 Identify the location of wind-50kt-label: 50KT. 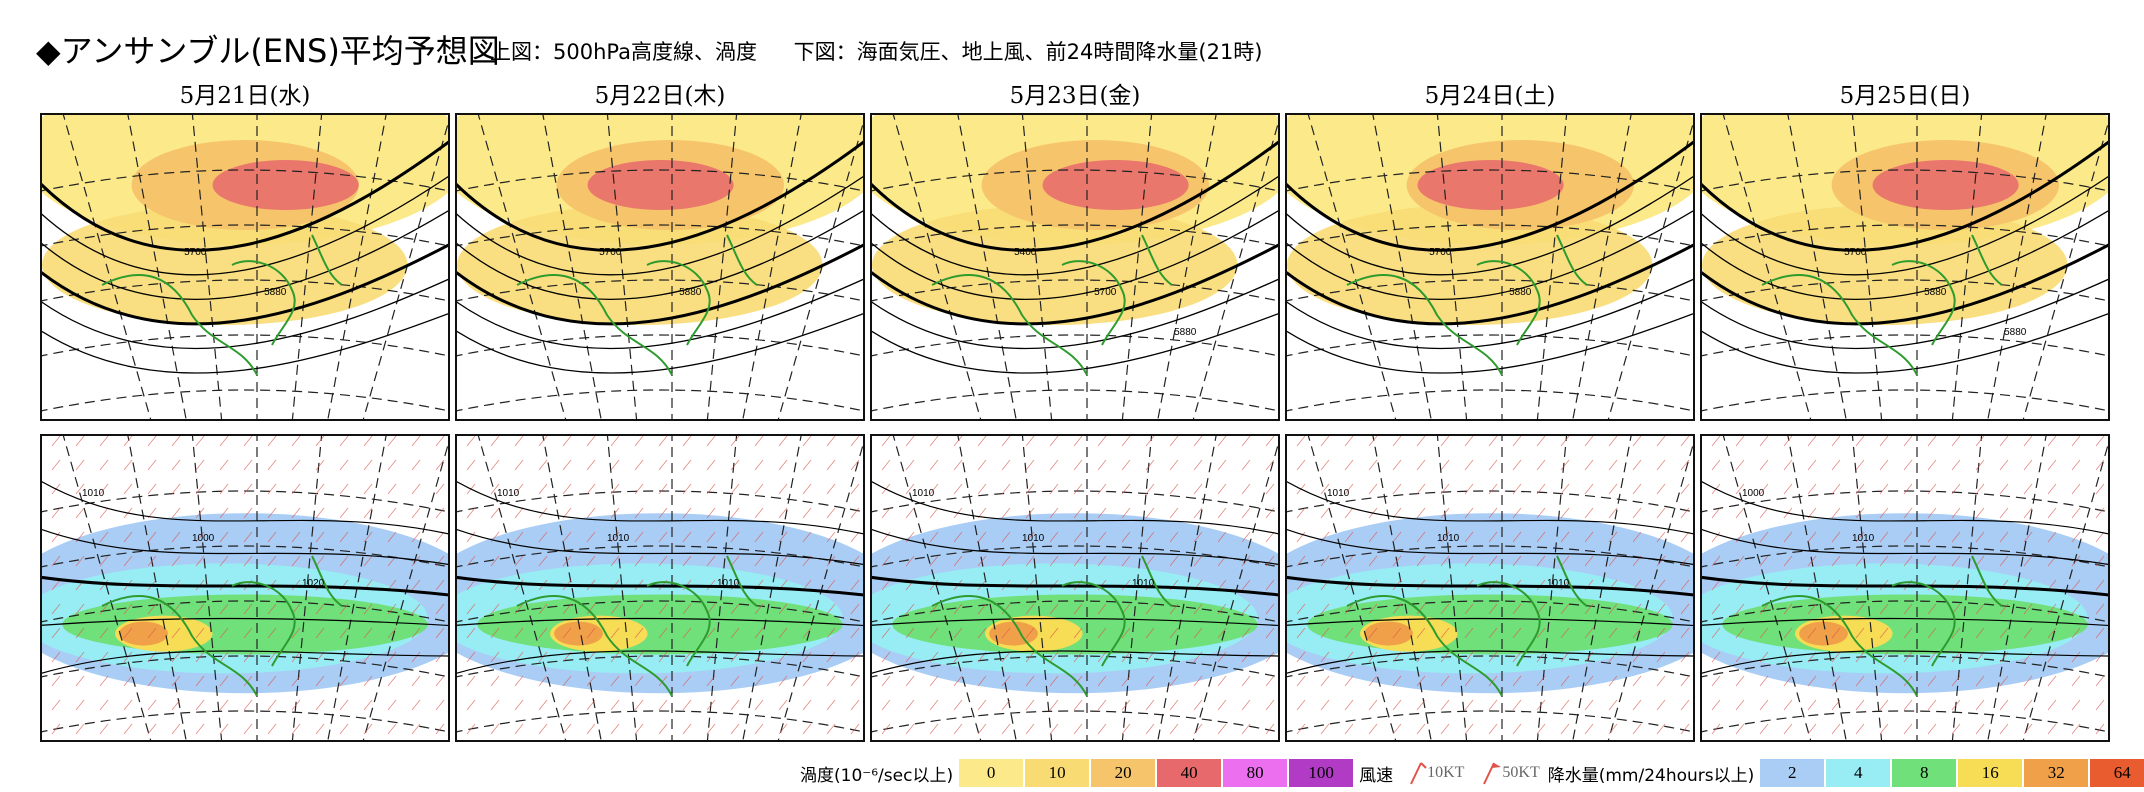
(1521, 772).